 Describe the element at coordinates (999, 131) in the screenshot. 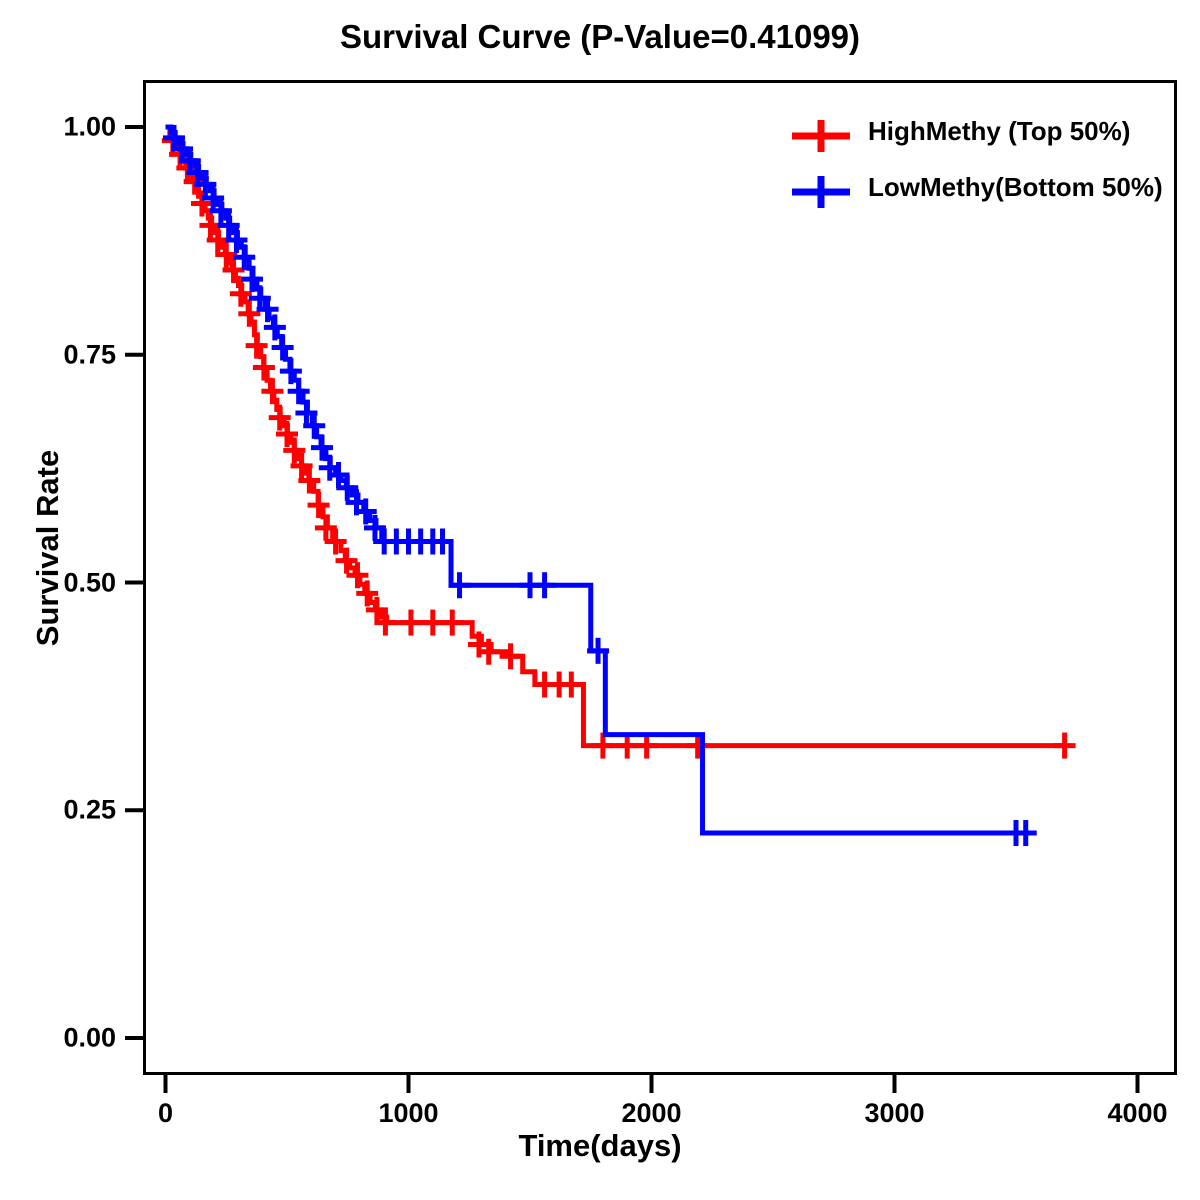

I see `legend-label-high-methy: HighMethy (Top 50%)` at that location.